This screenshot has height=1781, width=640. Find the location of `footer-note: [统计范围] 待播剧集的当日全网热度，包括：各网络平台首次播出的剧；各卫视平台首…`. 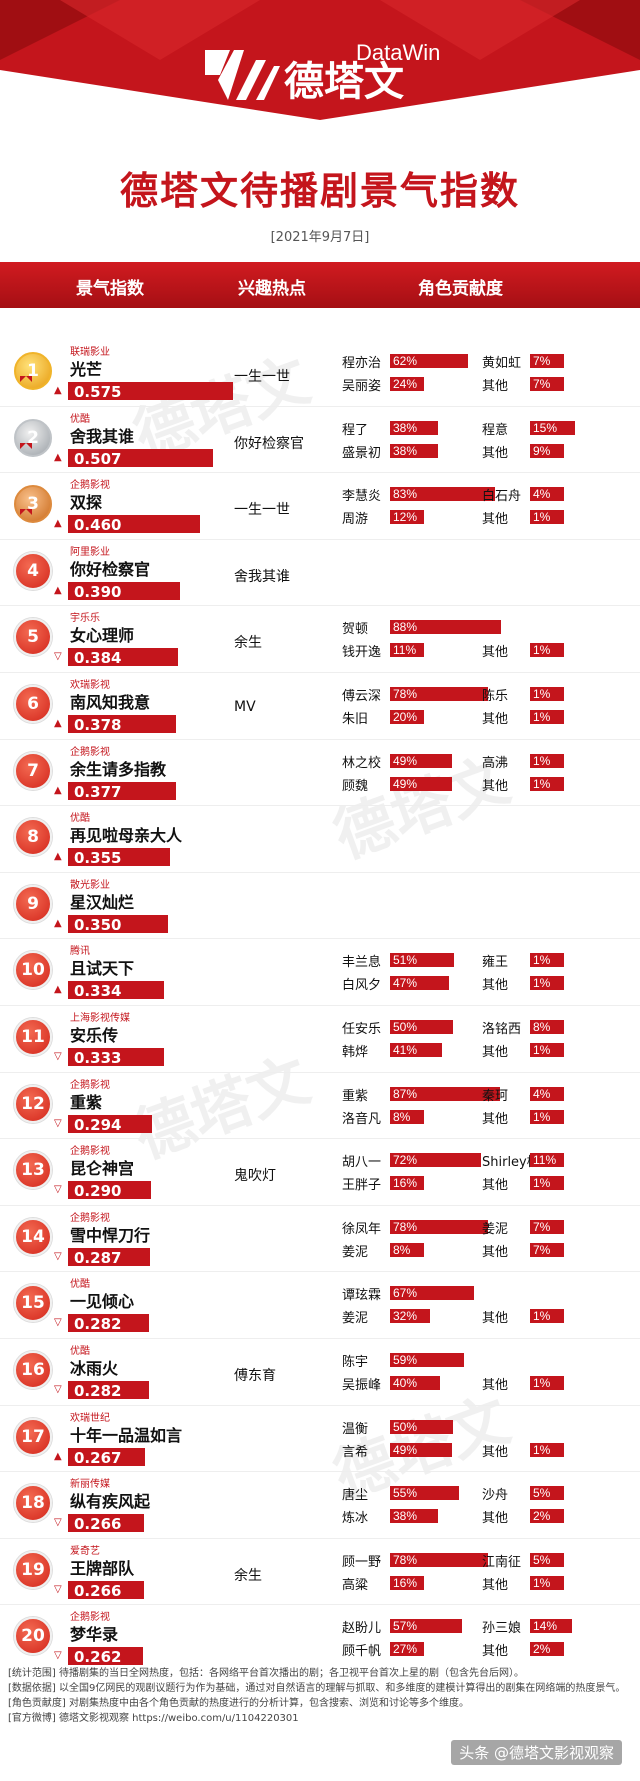

footer-note: [统计范围] 待播剧集的当日全网热度，包括：各网络平台首次播出的剧；各卫视平台首… is located at coordinates (266, 1673).